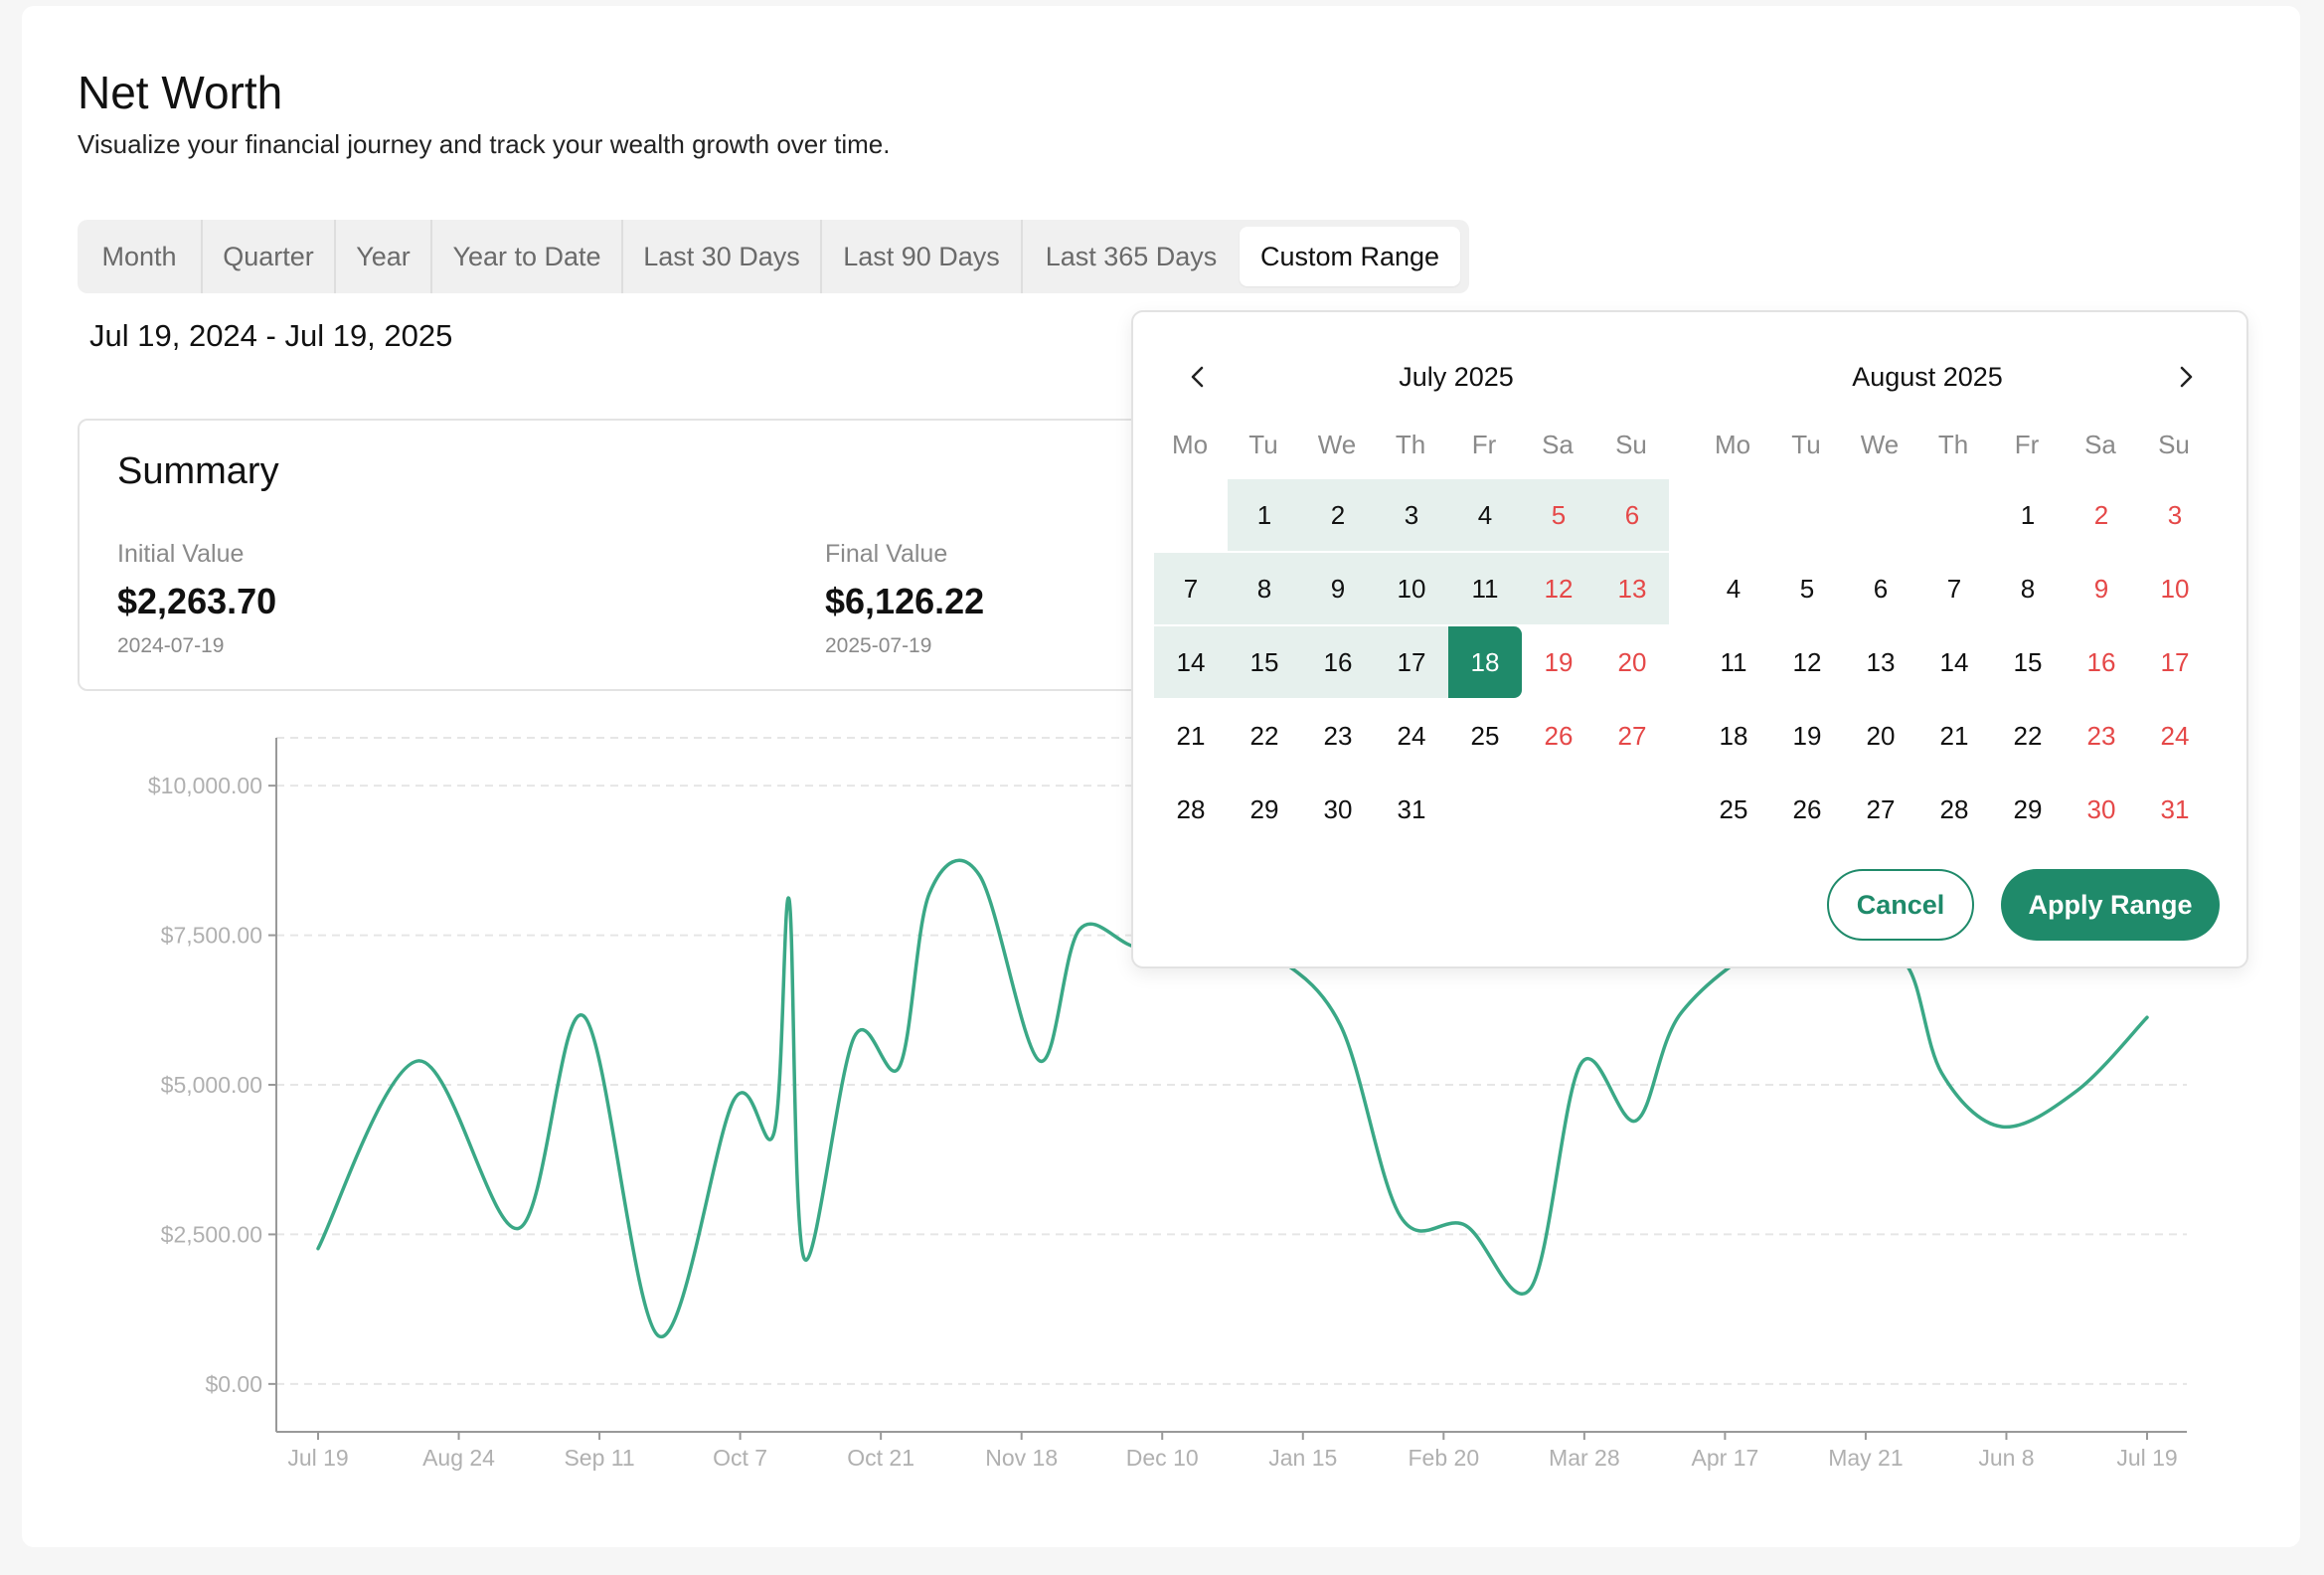 This screenshot has height=1575, width=2324. Describe the element at coordinates (1162, 1458) in the screenshot. I see `x-tick-label: Dec 10` at that location.